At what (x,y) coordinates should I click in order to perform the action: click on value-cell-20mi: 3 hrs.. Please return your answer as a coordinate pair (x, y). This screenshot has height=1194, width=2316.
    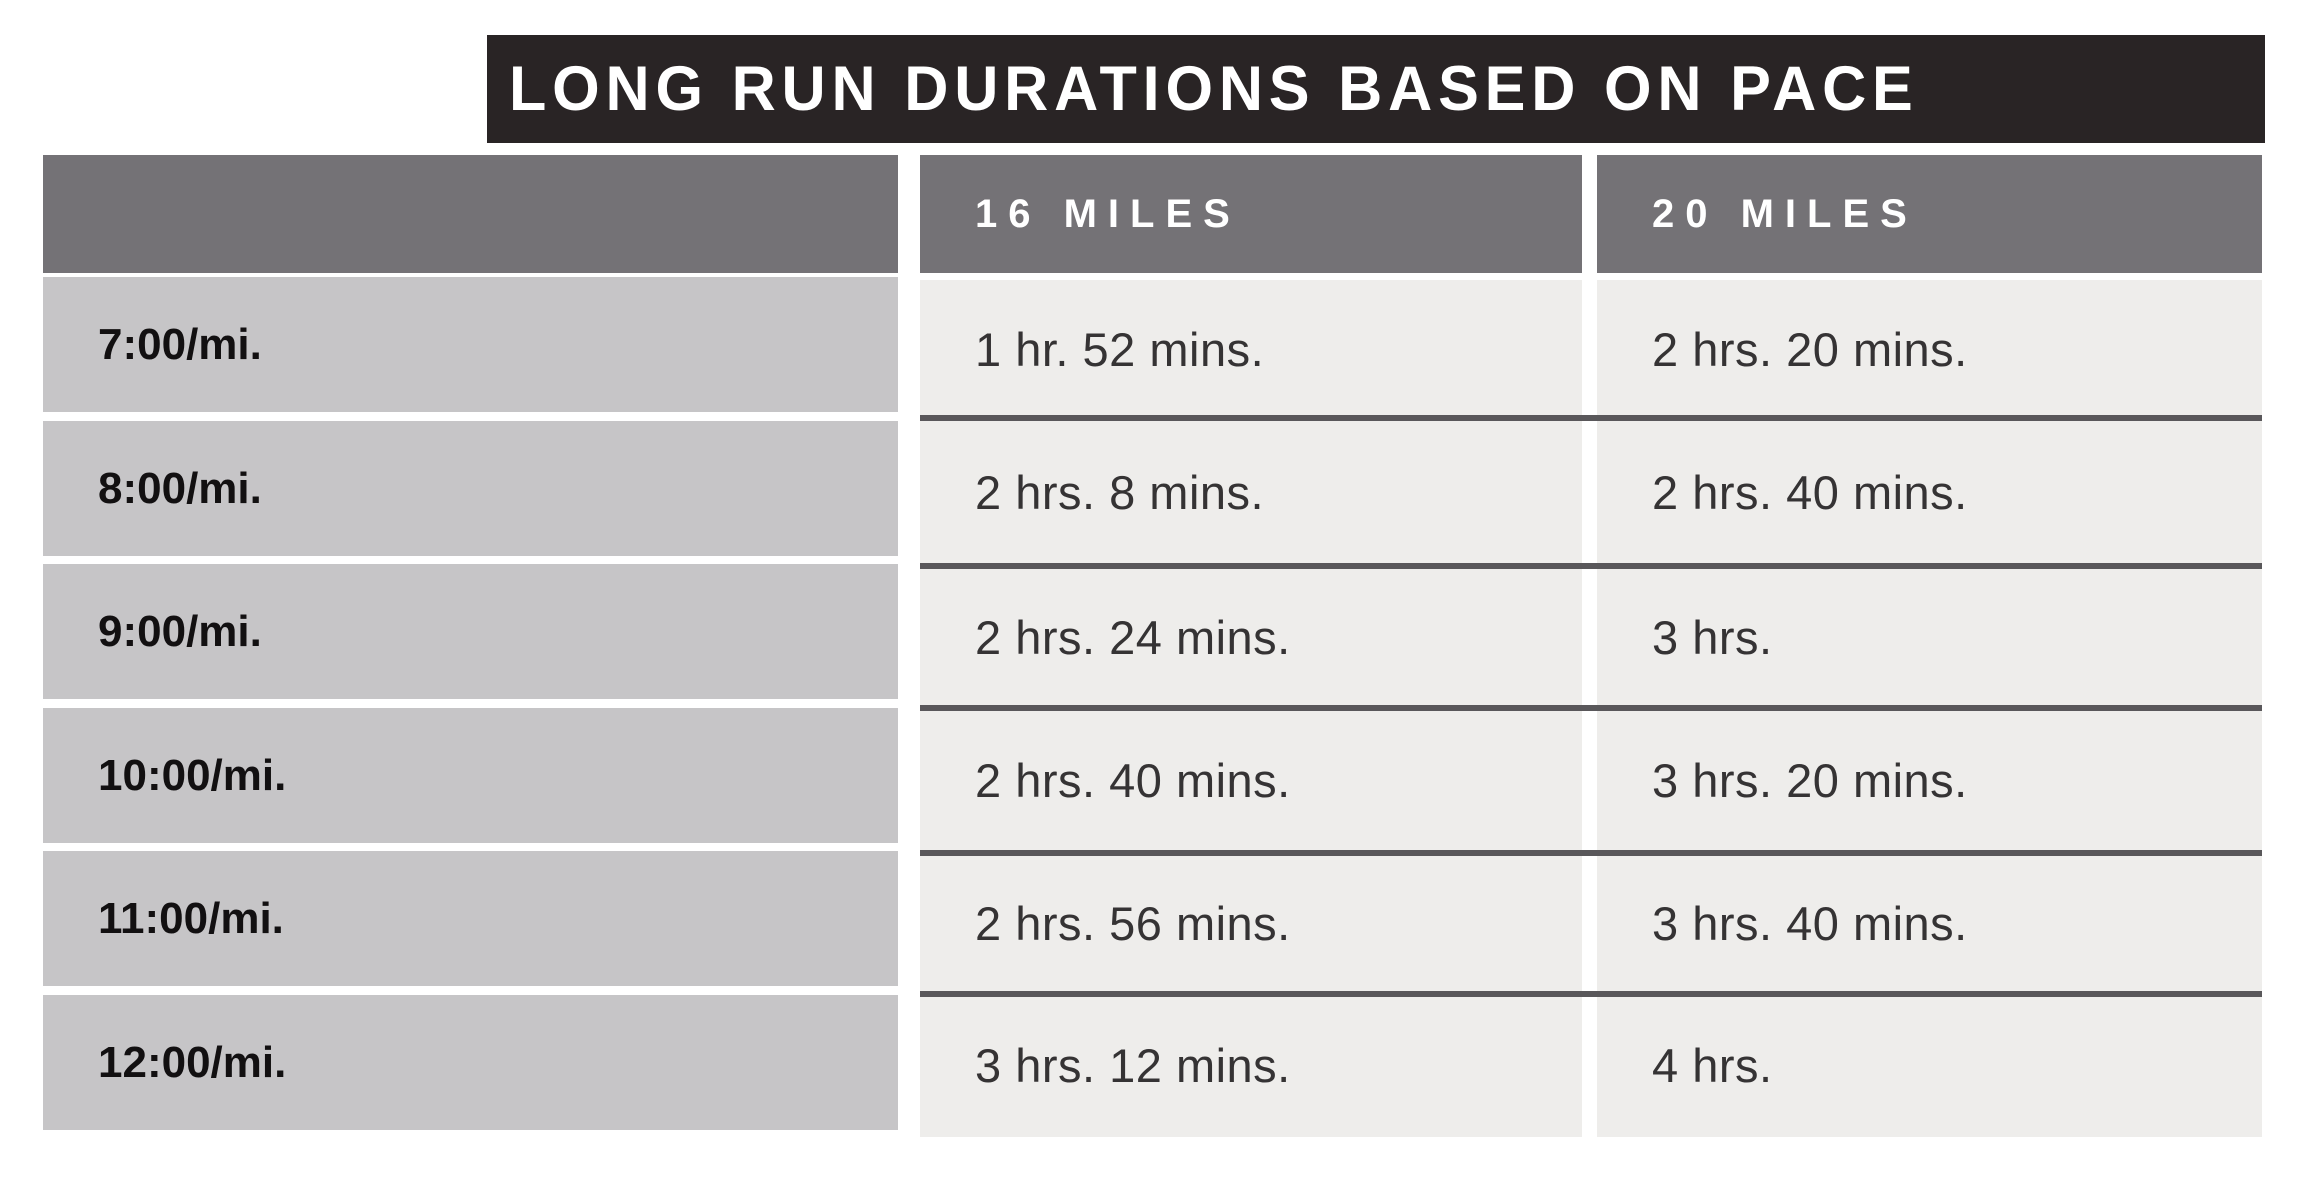
    Looking at the image, I should click on (1712, 637).